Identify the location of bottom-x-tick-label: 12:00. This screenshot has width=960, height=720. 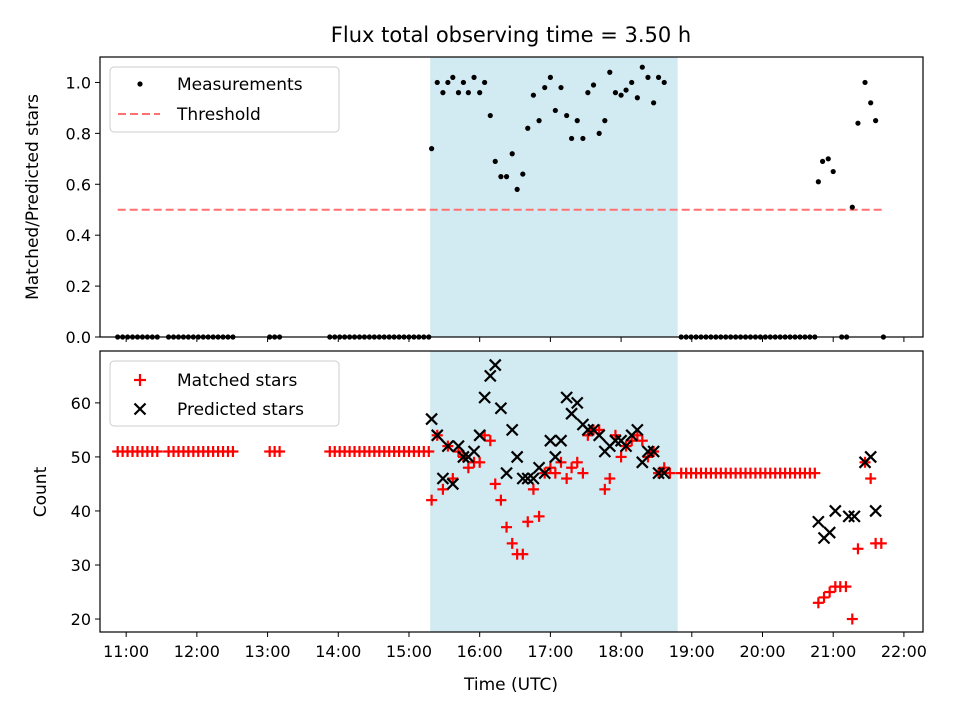
(197, 651).